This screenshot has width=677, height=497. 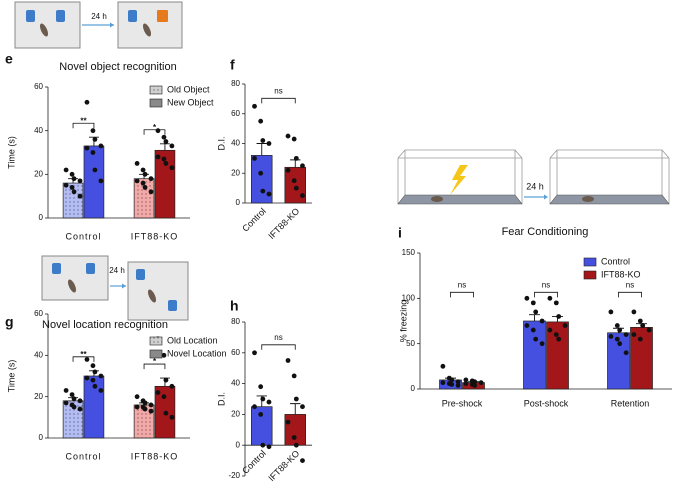 What do you see at coordinates (409, 252) in the screenshot?
I see `y-tick-label: 150` at bounding box center [409, 252].